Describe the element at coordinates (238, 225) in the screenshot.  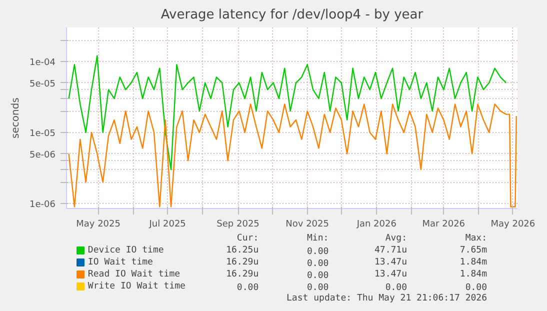
I see `x-tick-label: Sep 2025` at that location.